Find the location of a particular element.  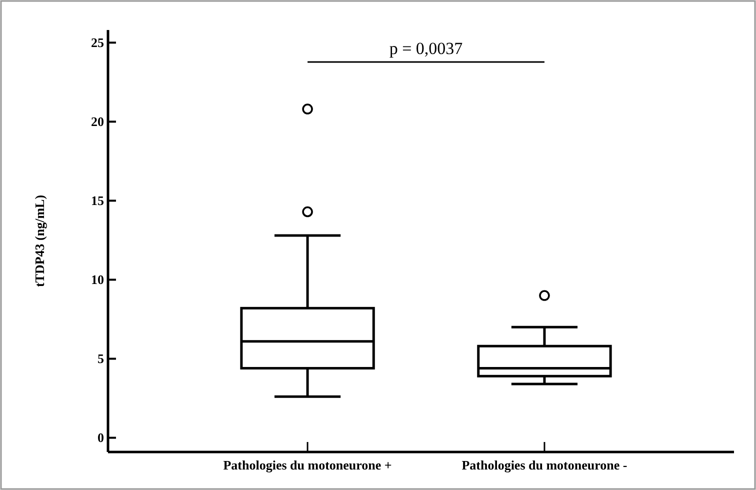

y-tick-label: 0 is located at coordinates (101, 437).